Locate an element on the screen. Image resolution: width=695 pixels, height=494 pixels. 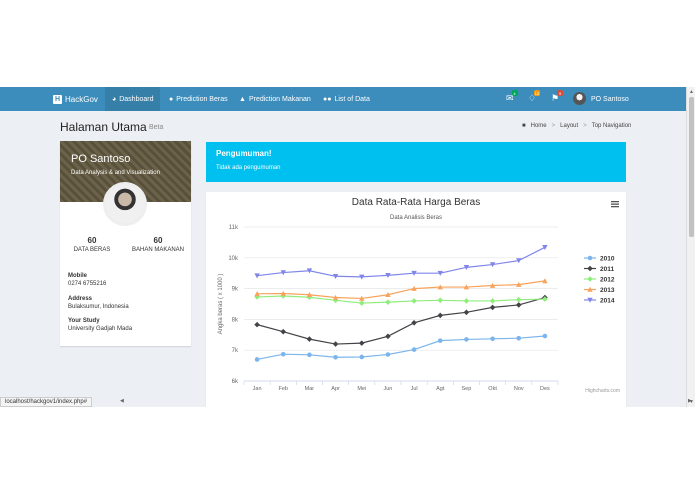
legend-marker-2010 is located at coordinates (590, 258).